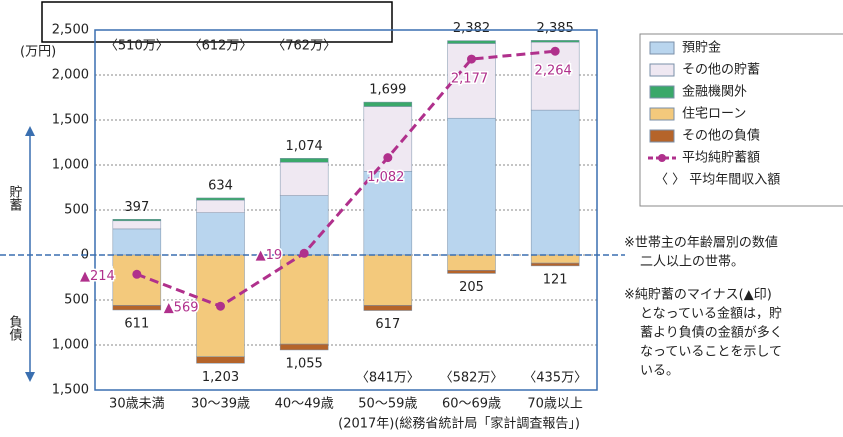  Describe the element at coordinates (692, 262) in the screenshot. I see `note: 二人以上の世帯。` at that location.